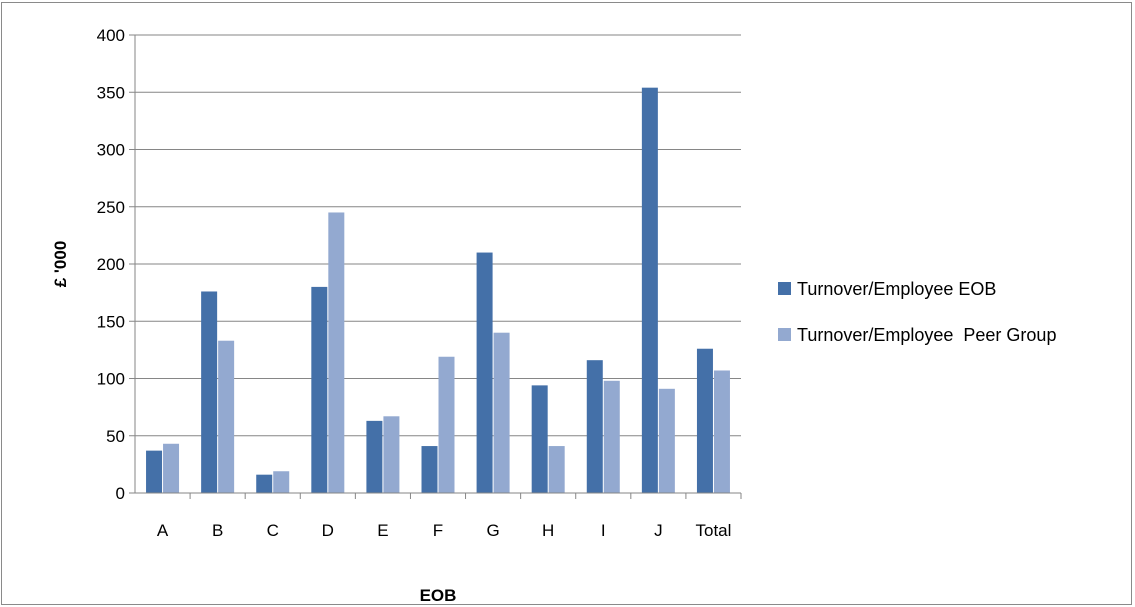 Image resolution: width=1135 pixels, height=607 pixels. What do you see at coordinates (649, 290) in the screenshot?
I see `bar-eob-j` at bounding box center [649, 290].